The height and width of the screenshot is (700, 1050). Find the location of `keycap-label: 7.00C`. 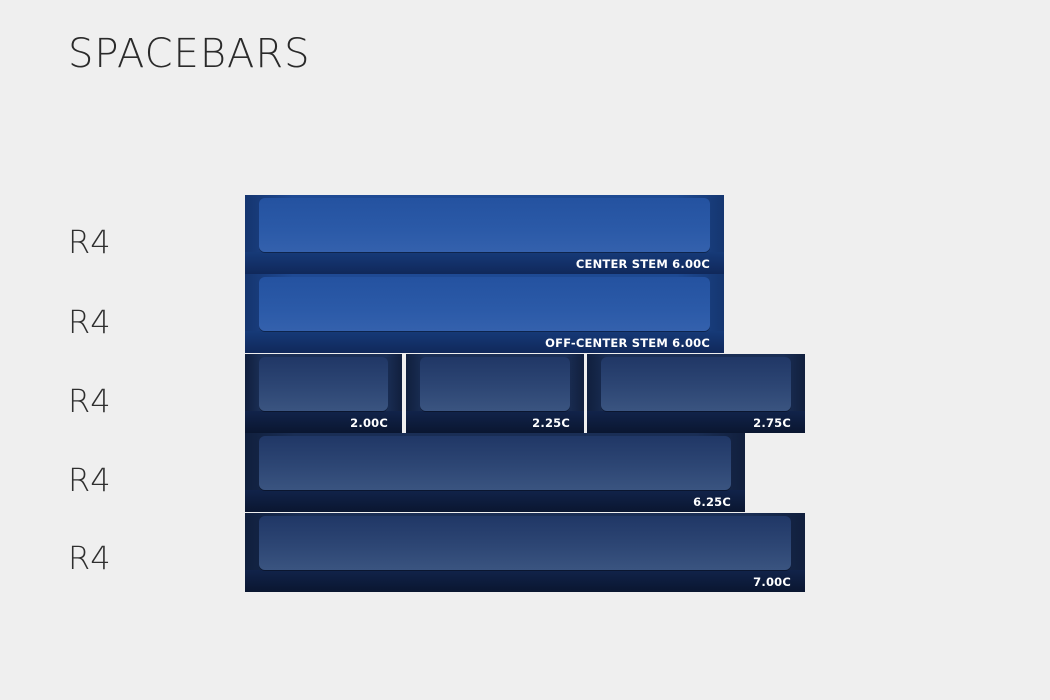

keycap-label: 7.00C is located at coordinates (772, 582).